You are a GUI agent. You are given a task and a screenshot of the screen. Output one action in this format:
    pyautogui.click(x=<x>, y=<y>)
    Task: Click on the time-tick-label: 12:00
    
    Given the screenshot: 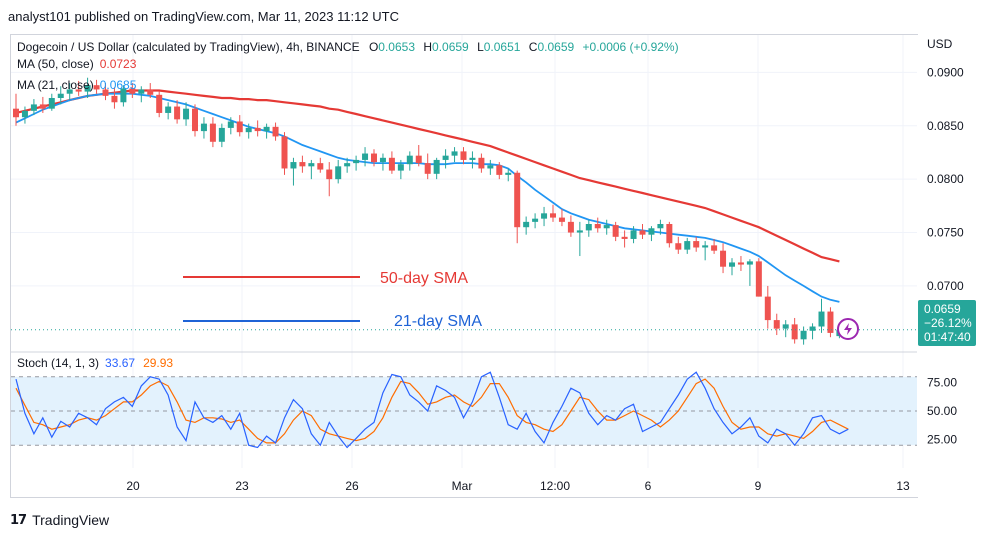 What is the action you would take?
    pyautogui.click(x=555, y=486)
    